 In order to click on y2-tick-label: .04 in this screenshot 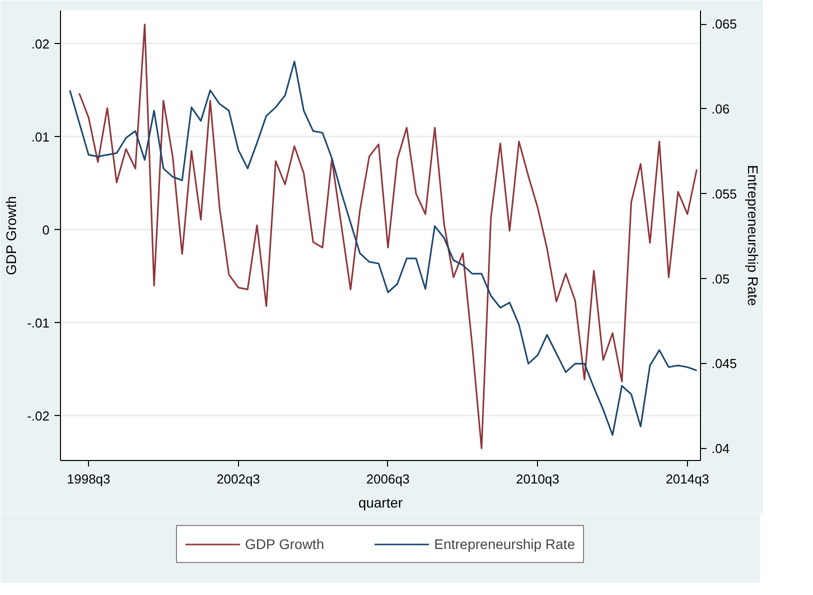, I will do `click(721, 448)`.